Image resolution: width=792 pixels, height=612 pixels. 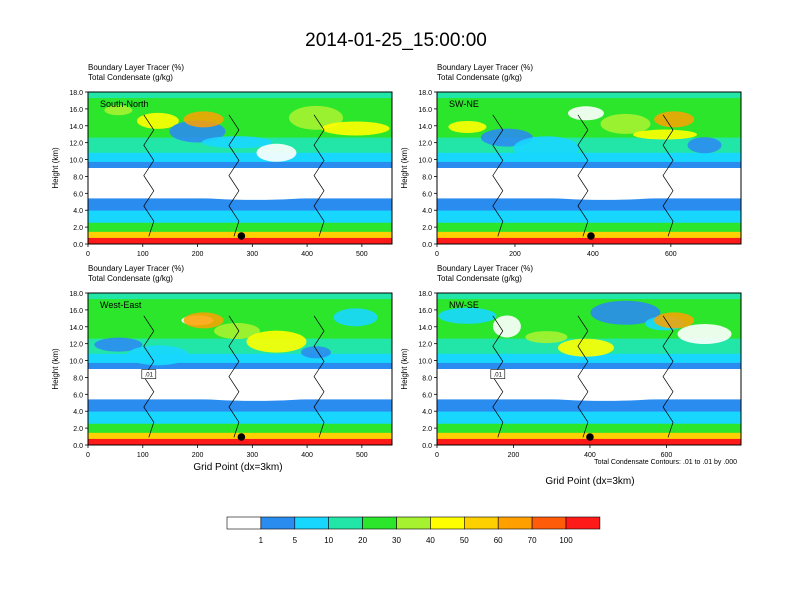 What do you see at coordinates (667, 455) in the screenshot?
I see `x-tick-label: 600` at bounding box center [667, 455].